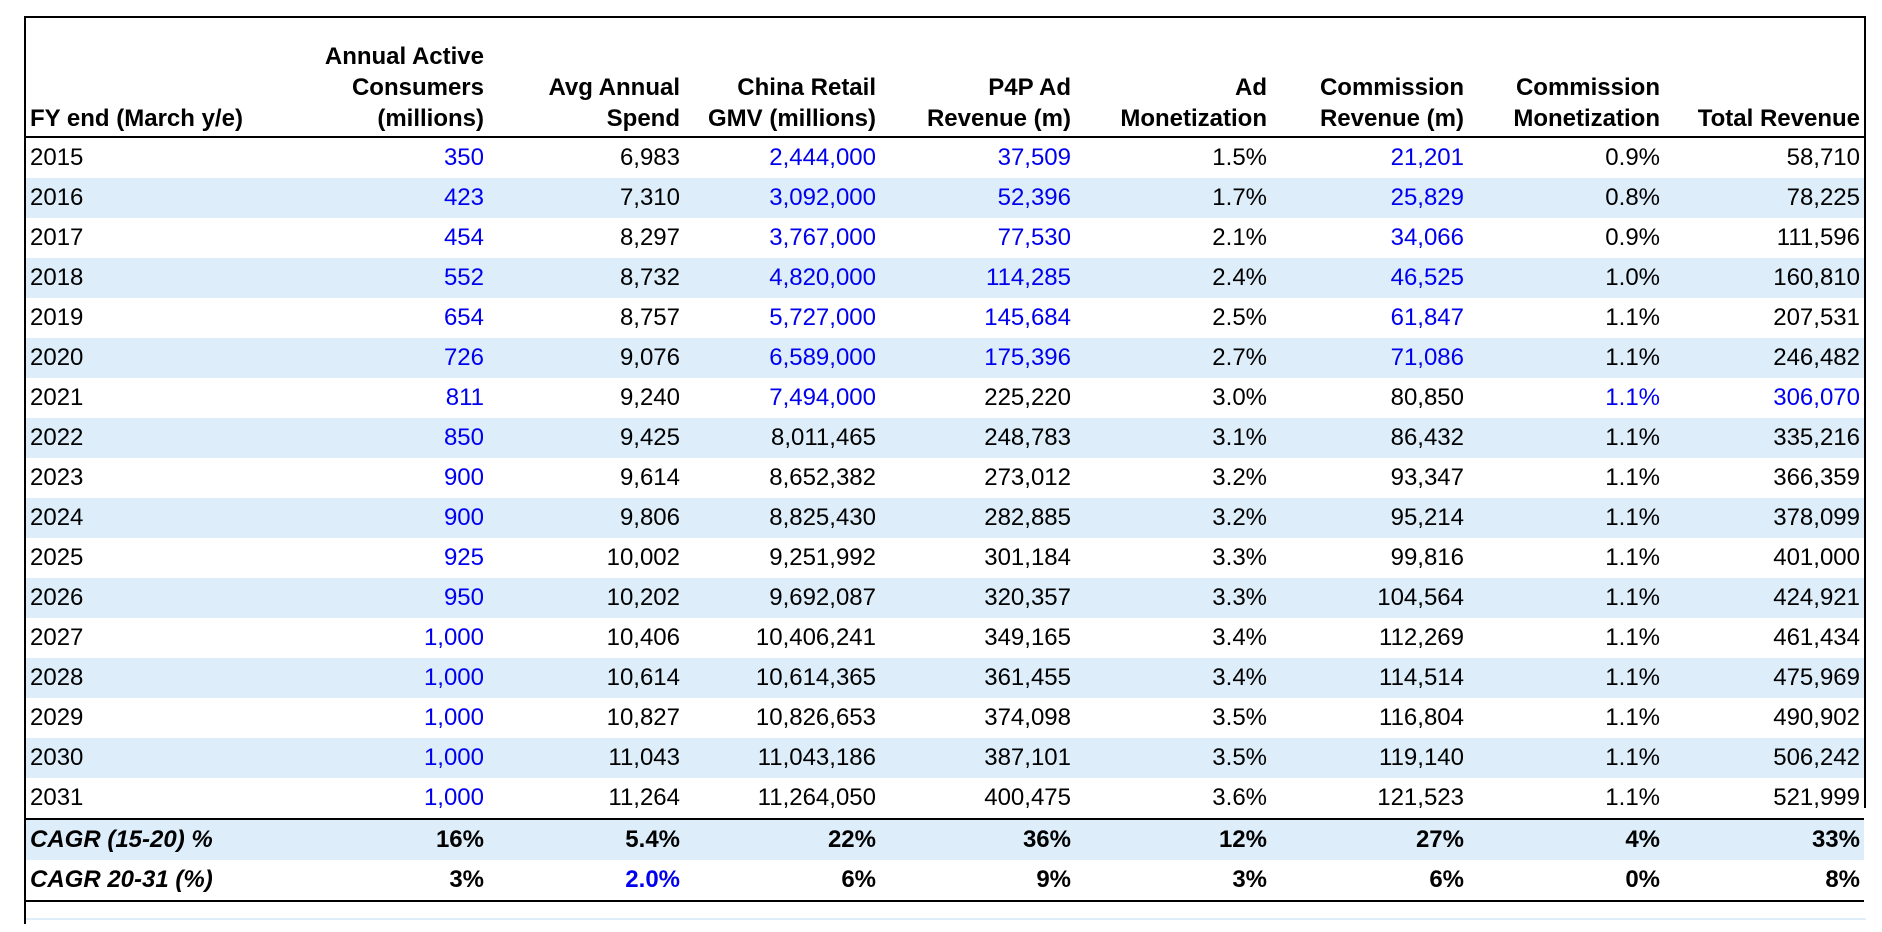  Describe the element at coordinates (1816, 717) in the screenshot. I see `cell-total-revenue: 490,902` at that location.